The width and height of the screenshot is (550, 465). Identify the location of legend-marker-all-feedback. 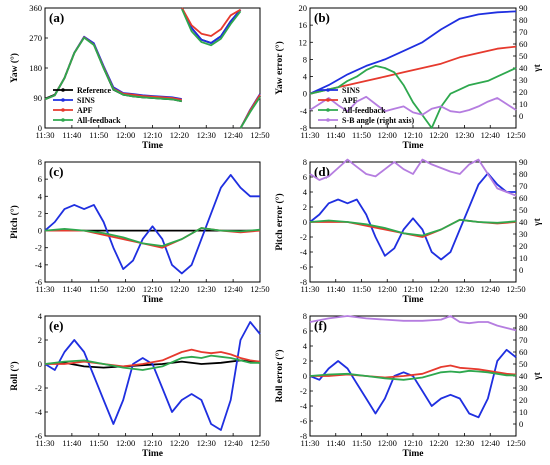
(63, 120).